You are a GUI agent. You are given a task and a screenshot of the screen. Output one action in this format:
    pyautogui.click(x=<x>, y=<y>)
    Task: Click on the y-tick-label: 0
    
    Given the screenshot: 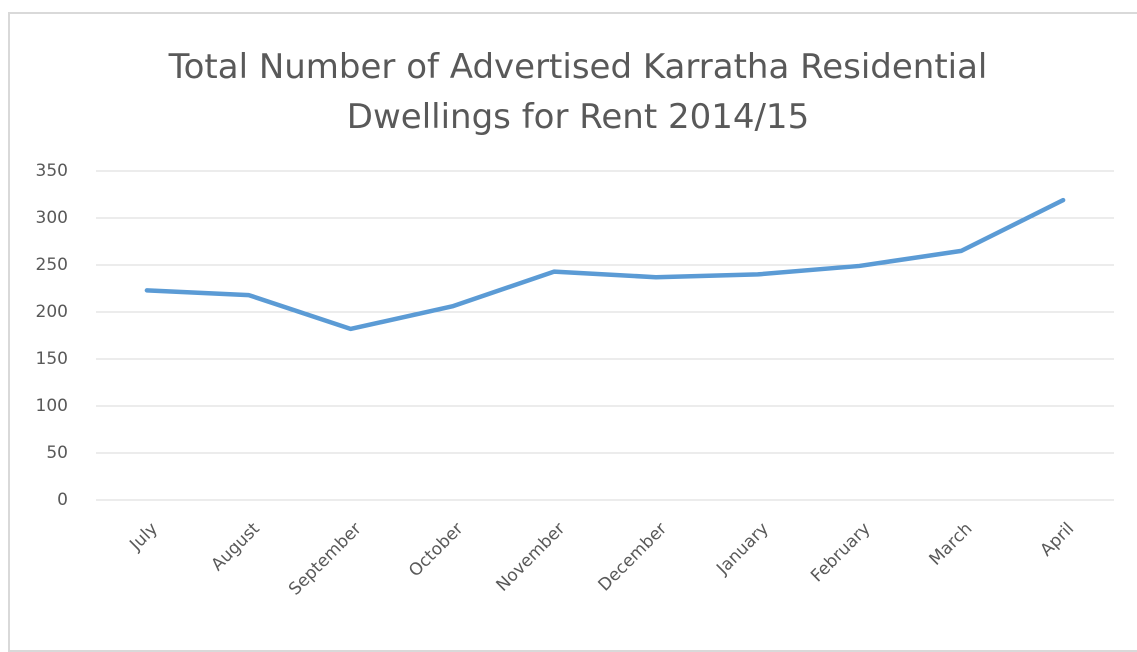 What is the action you would take?
    pyautogui.click(x=62, y=500)
    